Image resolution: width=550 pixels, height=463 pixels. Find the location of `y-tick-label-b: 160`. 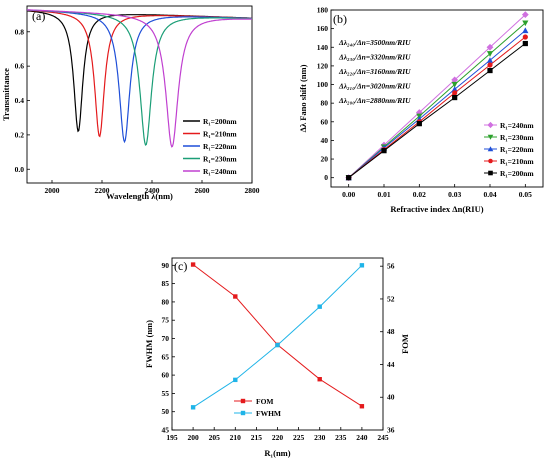

y-tick-label-b: 160 is located at coordinates (323, 28).